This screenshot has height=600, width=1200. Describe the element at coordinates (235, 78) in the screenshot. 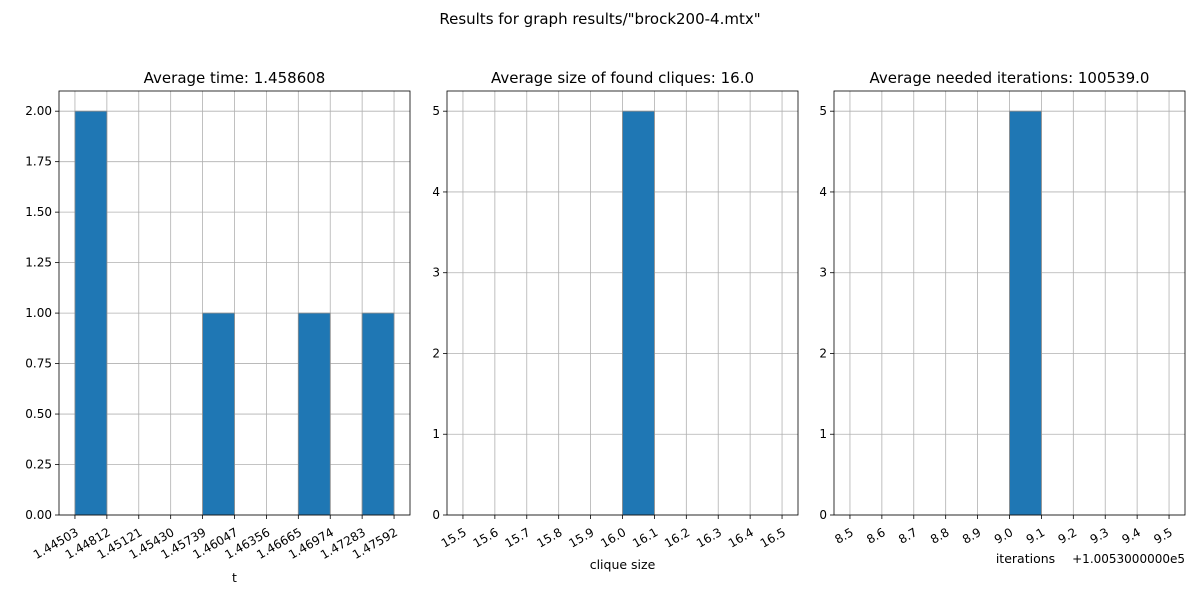

I see `chart-title: Average time: 1.458608` at that location.